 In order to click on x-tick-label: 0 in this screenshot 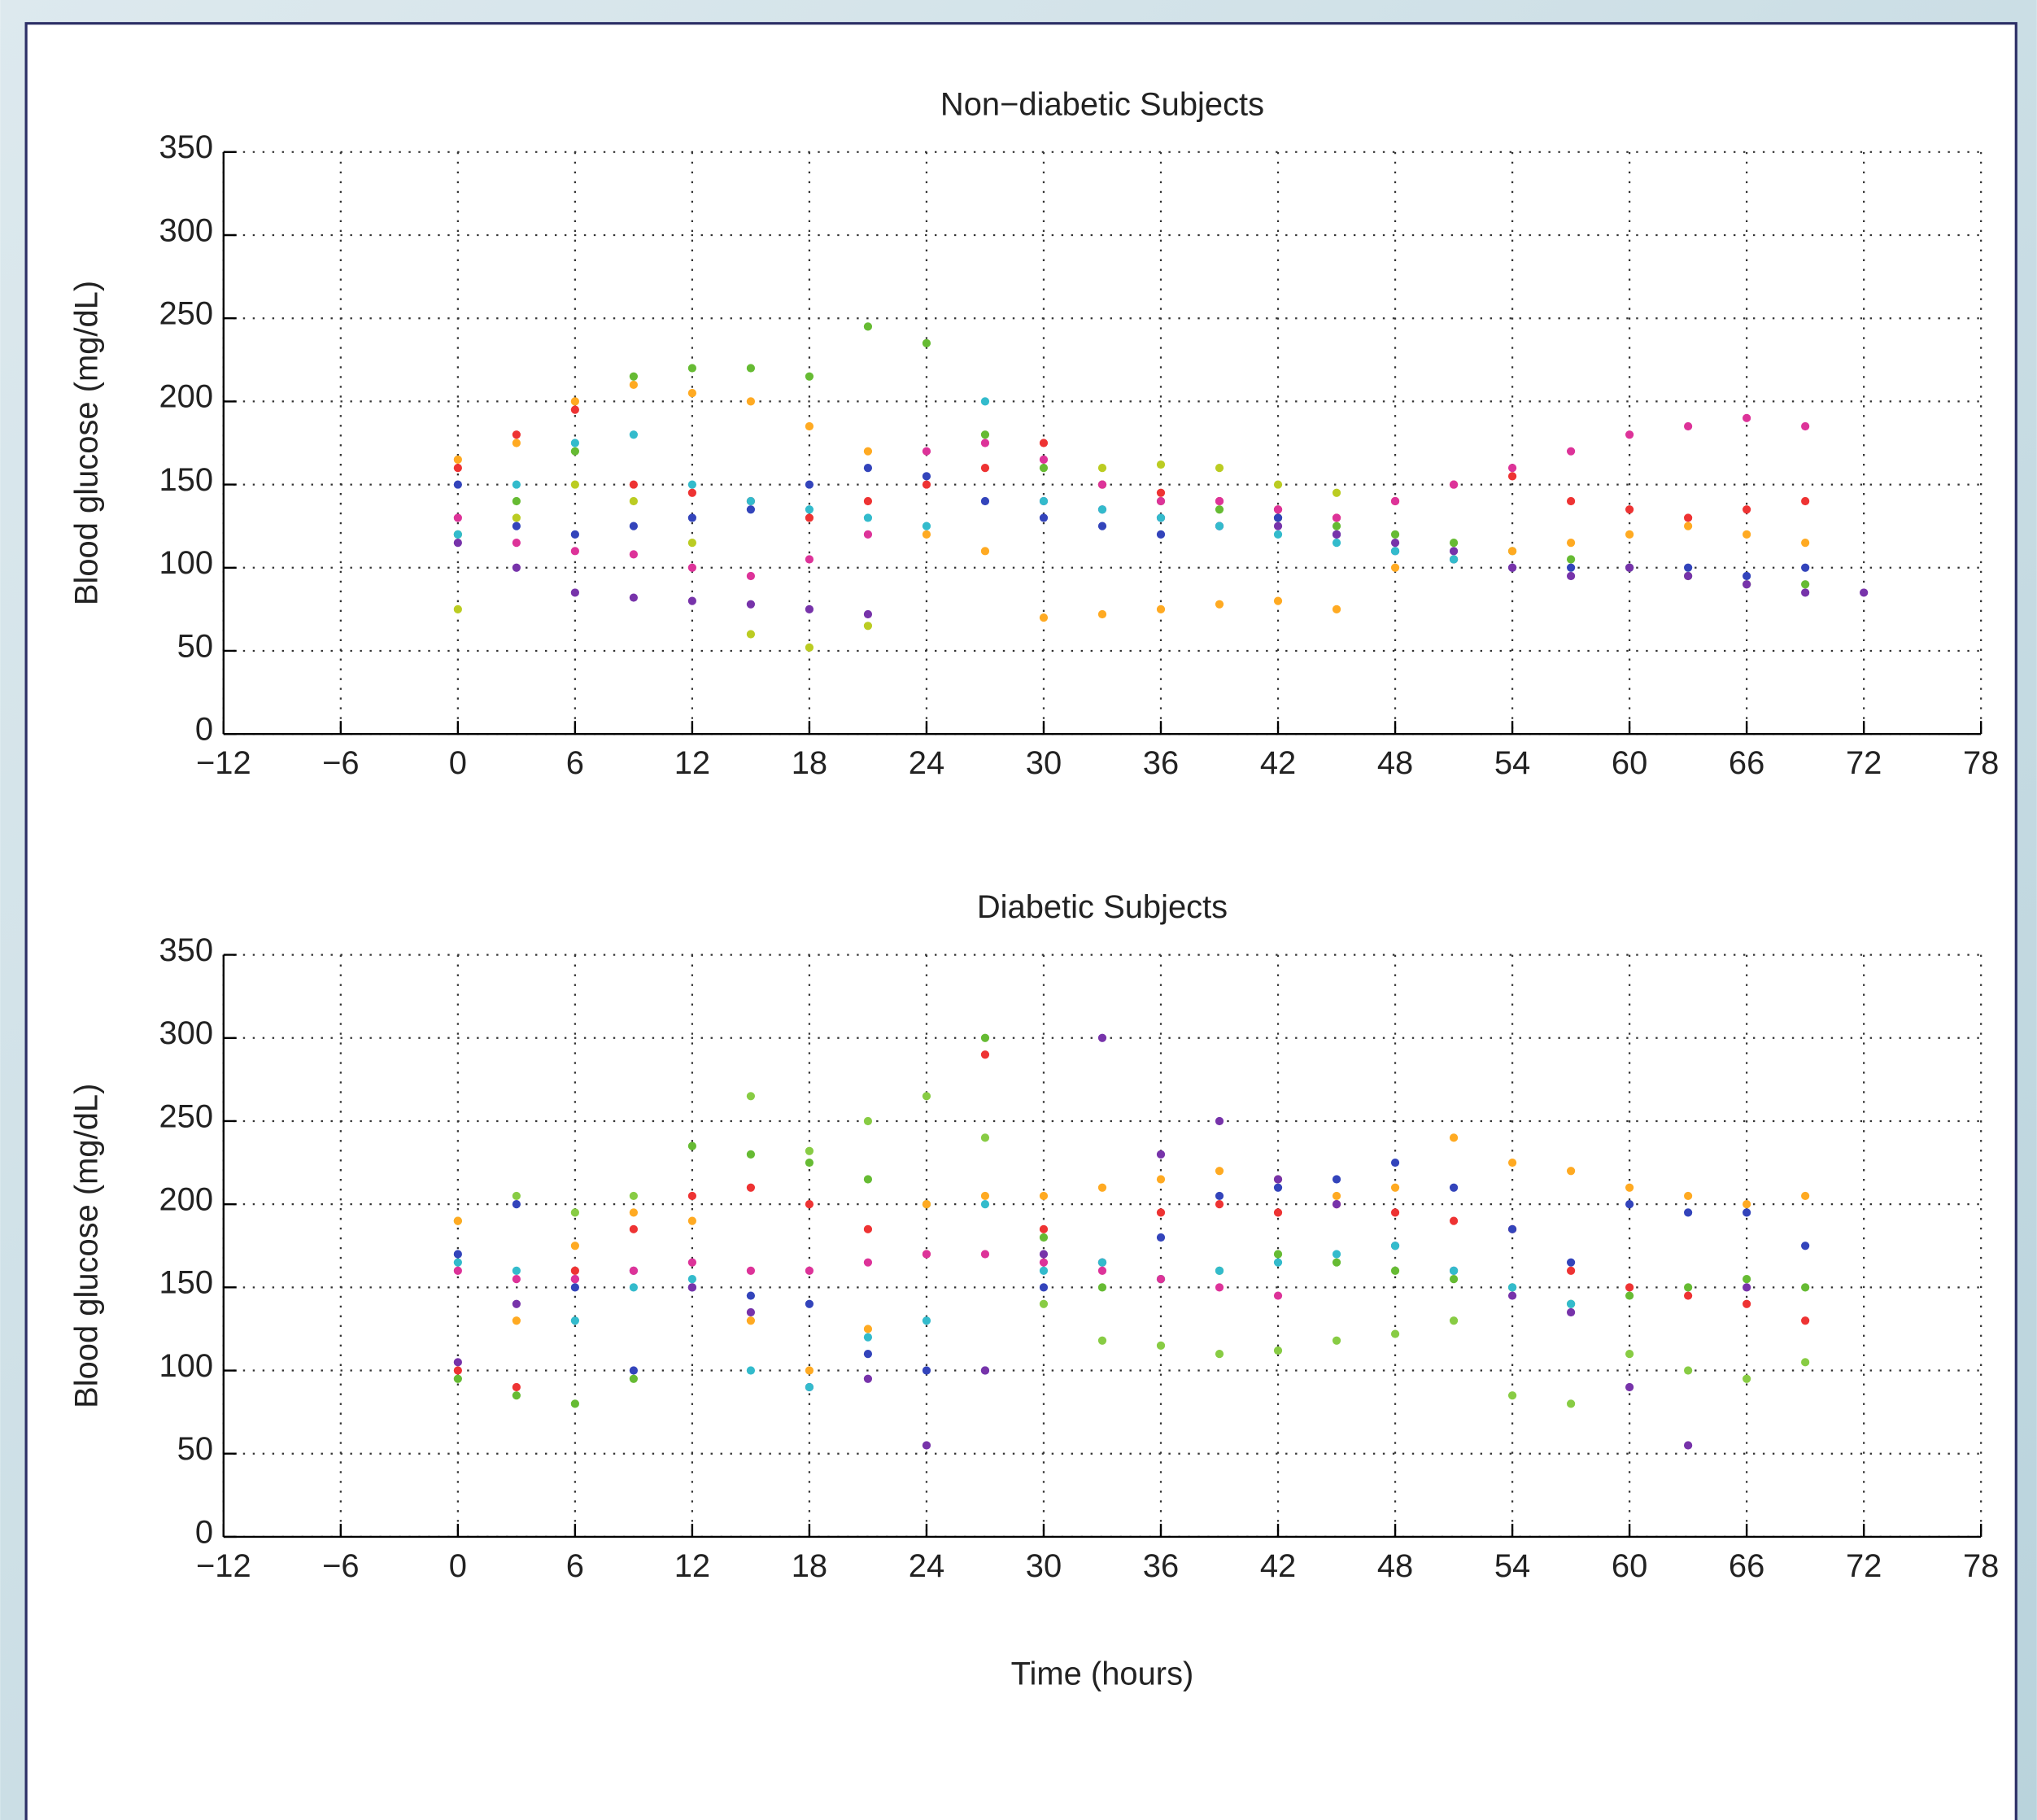, I will do `click(458, 763)`.